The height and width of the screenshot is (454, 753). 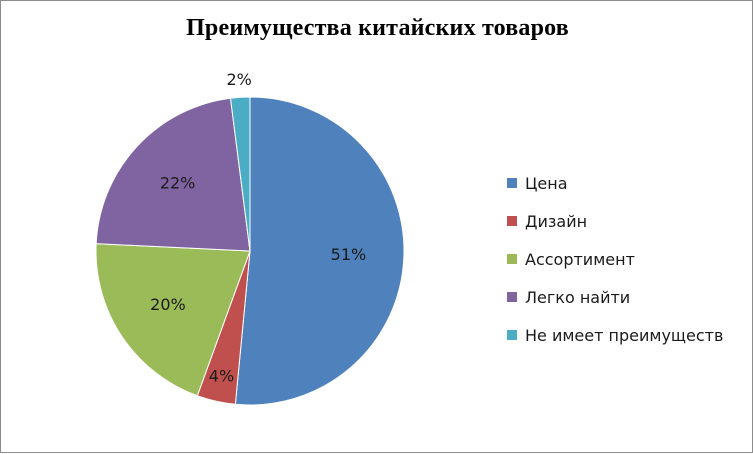 I want to click on data-label-design: 4%, so click(x=221, y=376).